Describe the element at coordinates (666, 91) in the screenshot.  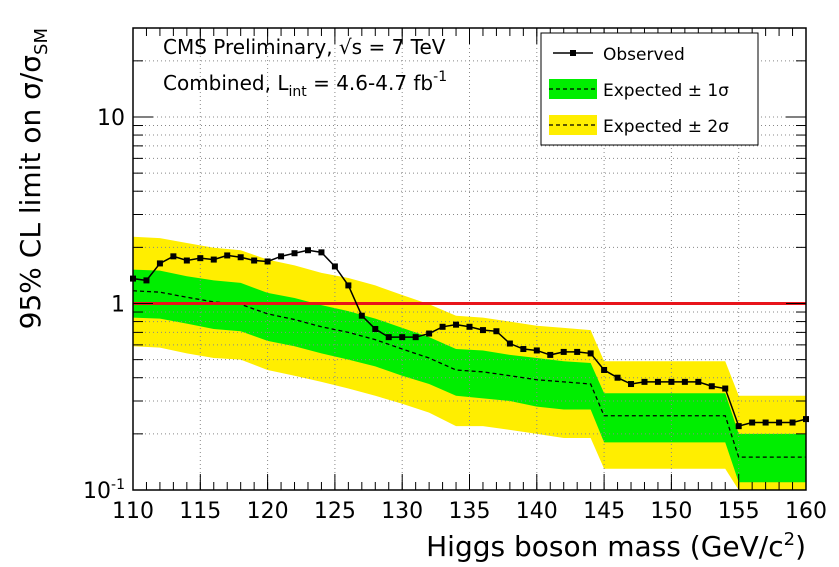
I see `legend-label: Expected ± 1σ` at that location.